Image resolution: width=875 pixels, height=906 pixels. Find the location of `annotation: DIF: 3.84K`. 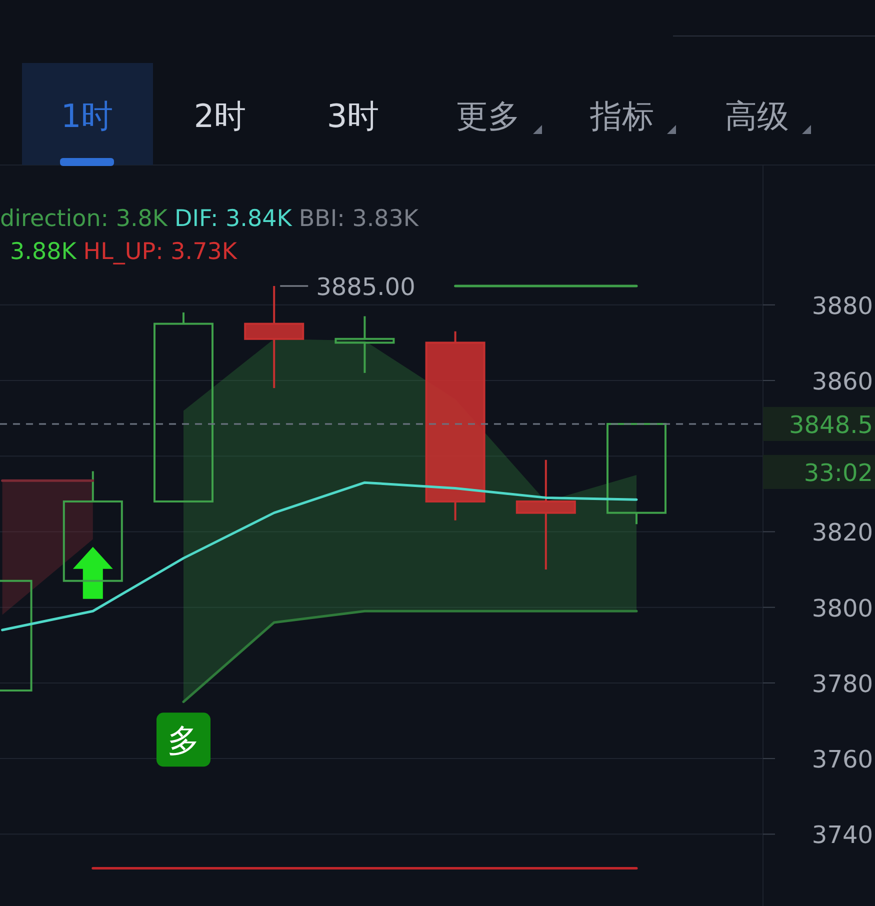

annotation: DIF: 3.84K is located at coordinates (233, 219).